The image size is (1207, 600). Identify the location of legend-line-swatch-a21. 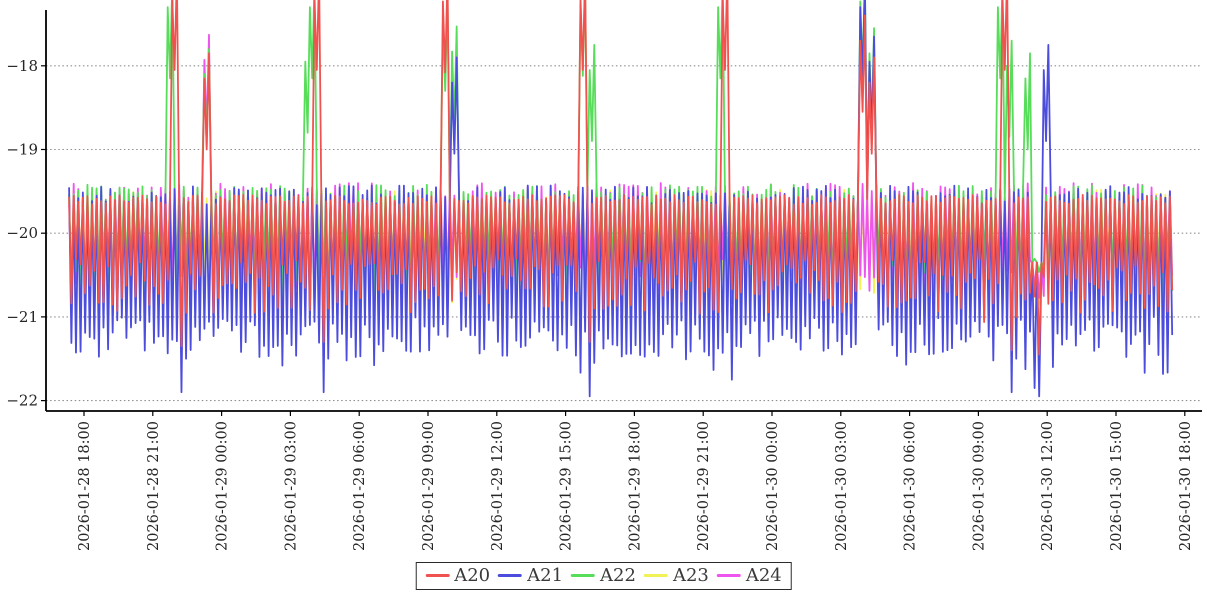
(510, 575).